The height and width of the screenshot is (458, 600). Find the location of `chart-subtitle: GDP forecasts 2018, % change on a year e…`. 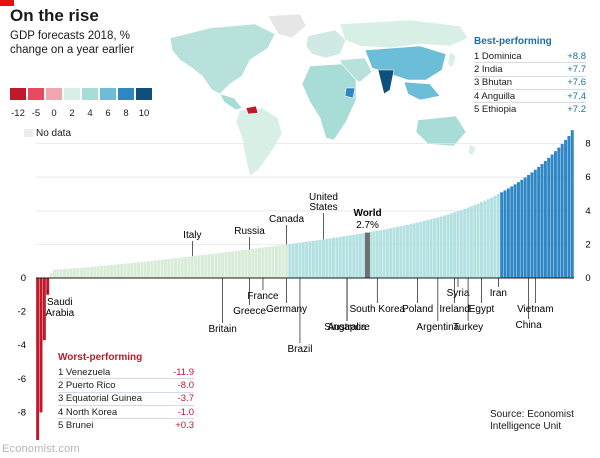

chart-subtitle: GDP forecasts 2018, % change on a year e… is located at coordinates (72, 43).